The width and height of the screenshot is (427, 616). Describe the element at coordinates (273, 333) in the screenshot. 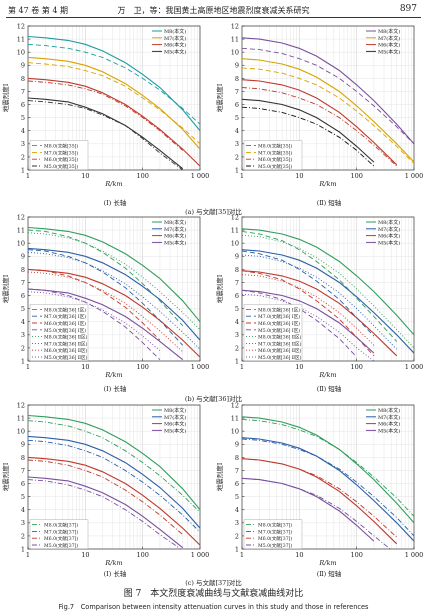

I see `legend-box` at that location.